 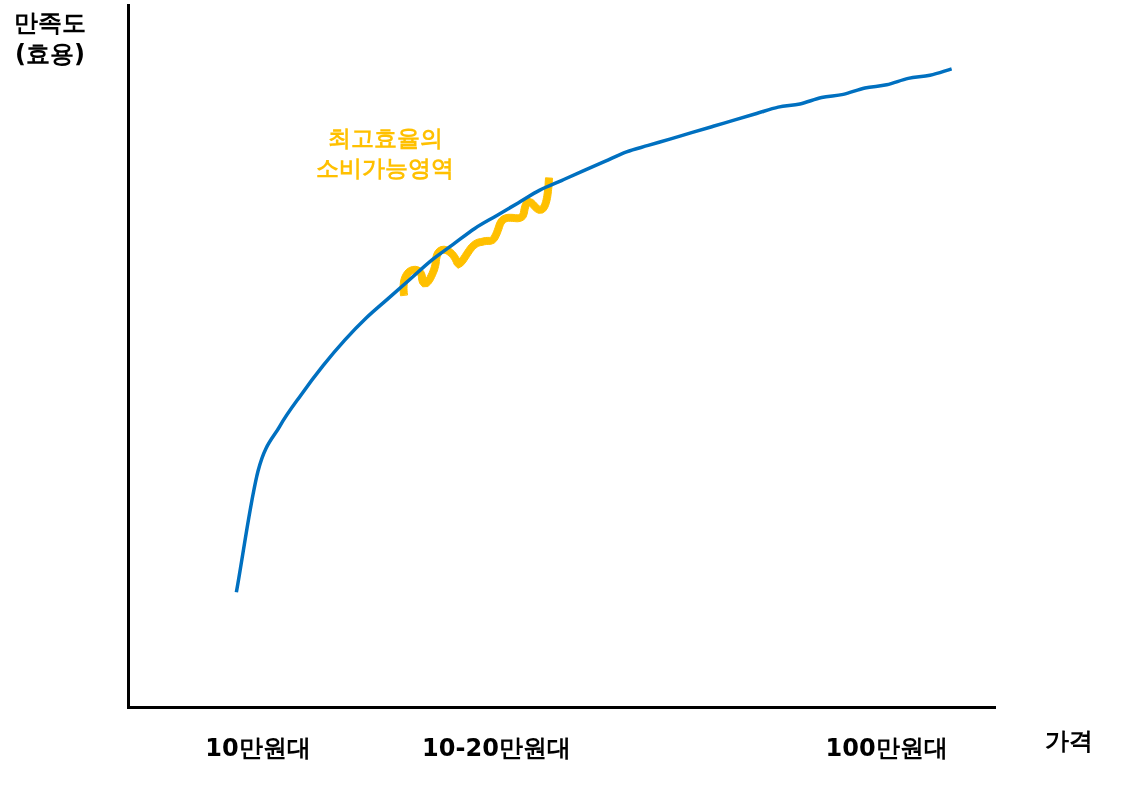 I want to click on x-tick-label: 10만원대, so click(x=258, y=747).